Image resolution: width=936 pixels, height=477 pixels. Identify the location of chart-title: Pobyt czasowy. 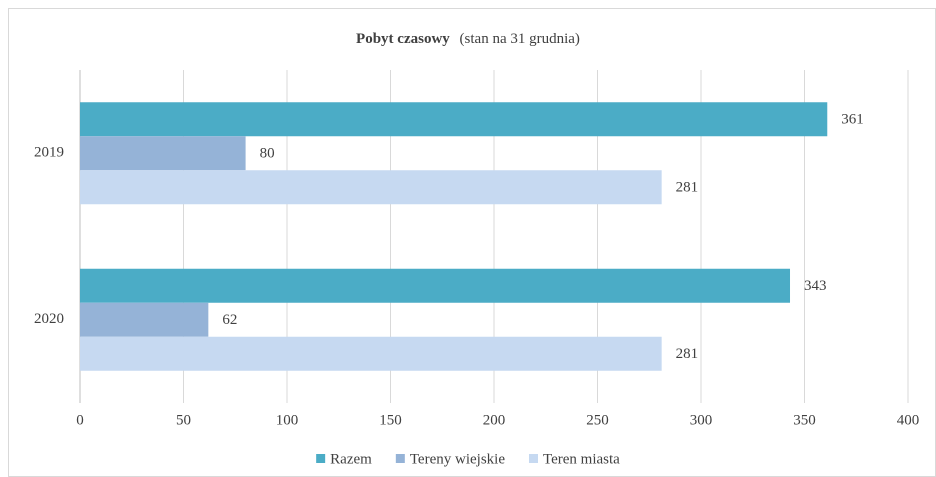
(403, 39).